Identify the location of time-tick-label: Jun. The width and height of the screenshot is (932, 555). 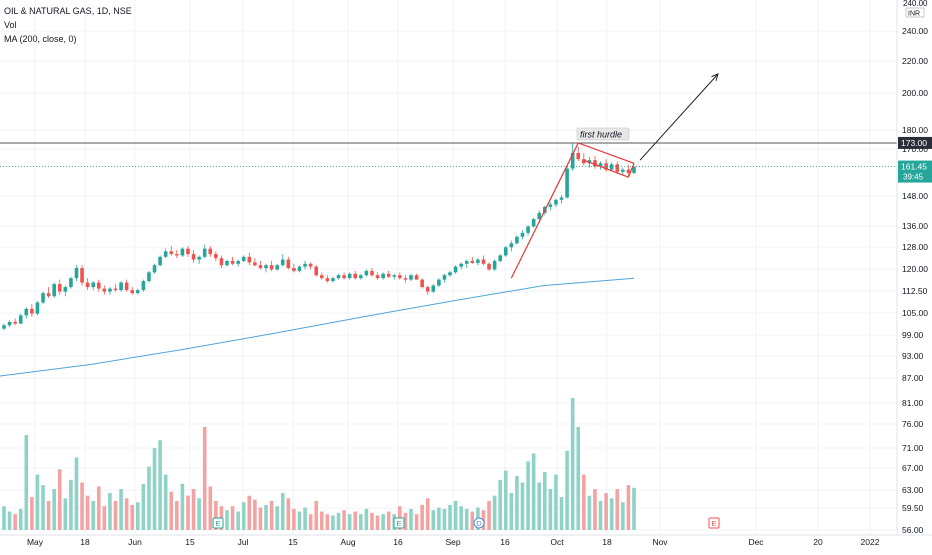
(135, 542).